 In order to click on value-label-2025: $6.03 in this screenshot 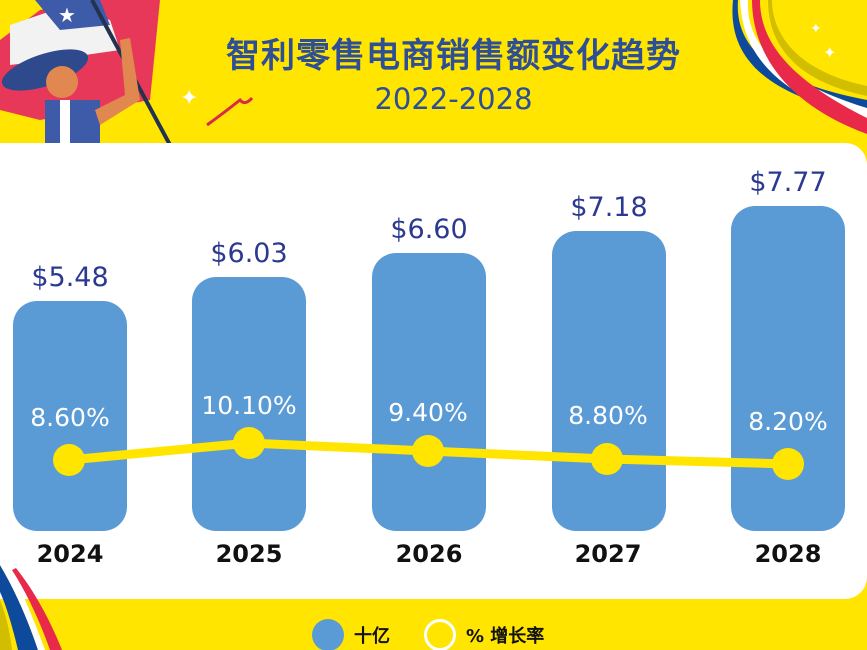, I will do `click(249, 253)`.